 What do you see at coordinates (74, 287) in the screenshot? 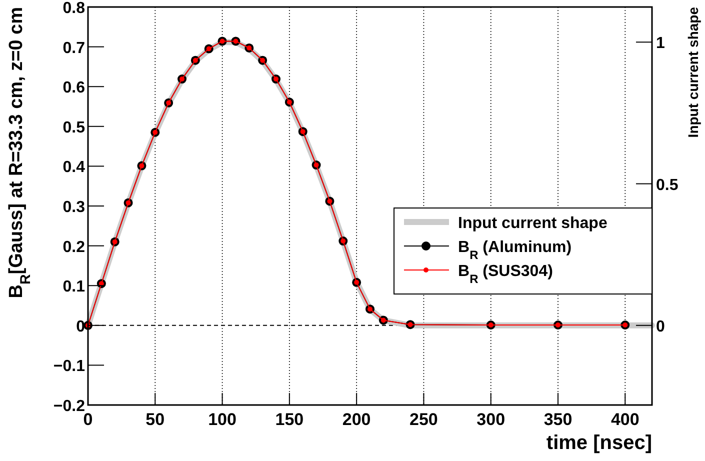
I see `y-tick-label: 0.1` at bounding box center [74, 287].